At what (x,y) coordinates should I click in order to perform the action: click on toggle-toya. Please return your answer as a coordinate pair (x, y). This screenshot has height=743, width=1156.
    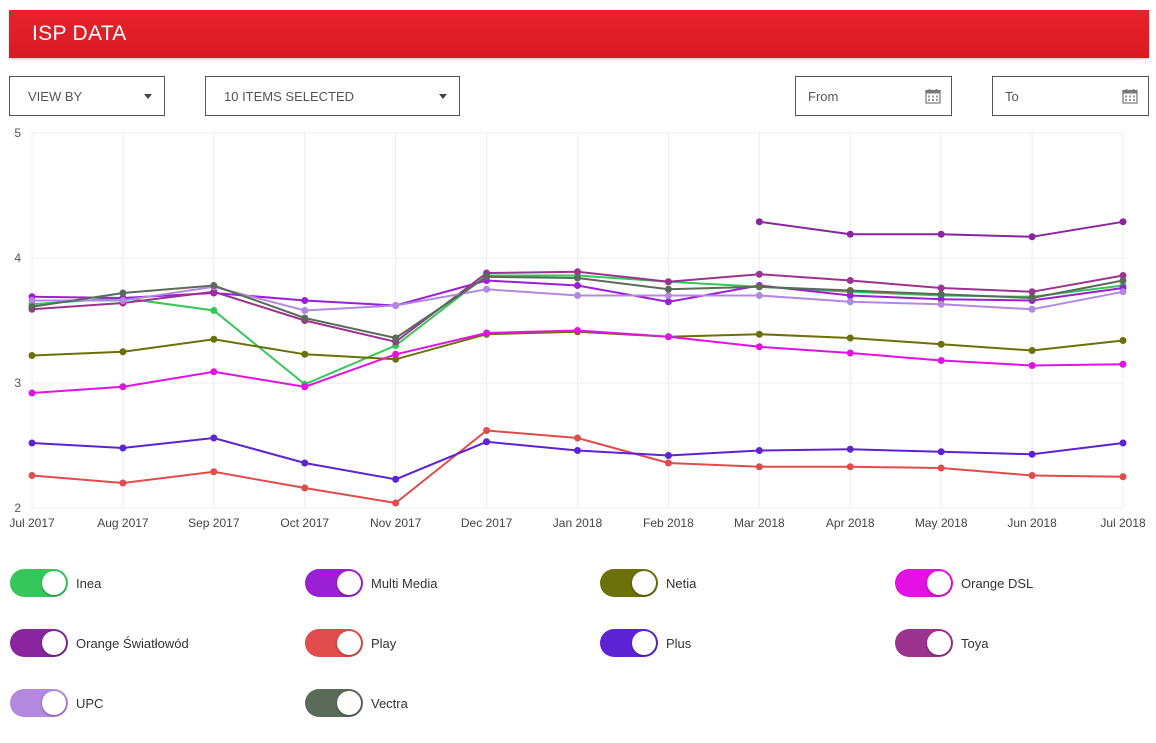
    Looking at the image, I should click on (924, 643).